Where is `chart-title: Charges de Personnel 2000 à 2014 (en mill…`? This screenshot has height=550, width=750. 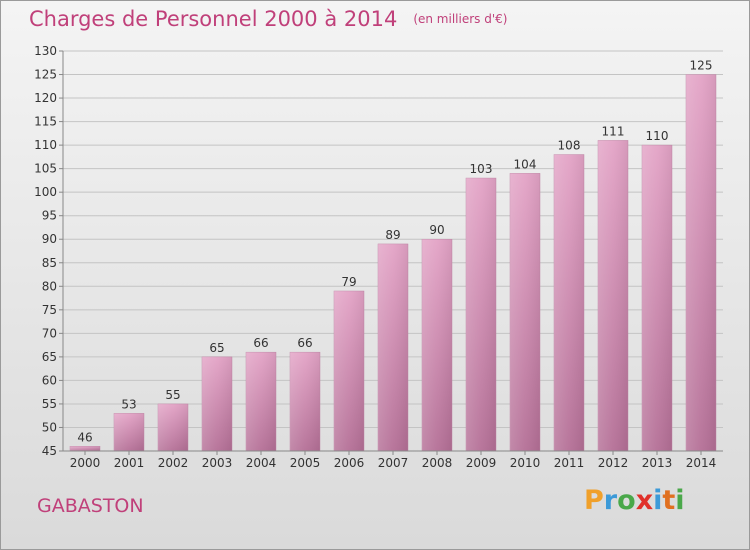
chart-title: Charges de Personnel 2000 à 2014 (en mill… is located at coordinates (268, 19).